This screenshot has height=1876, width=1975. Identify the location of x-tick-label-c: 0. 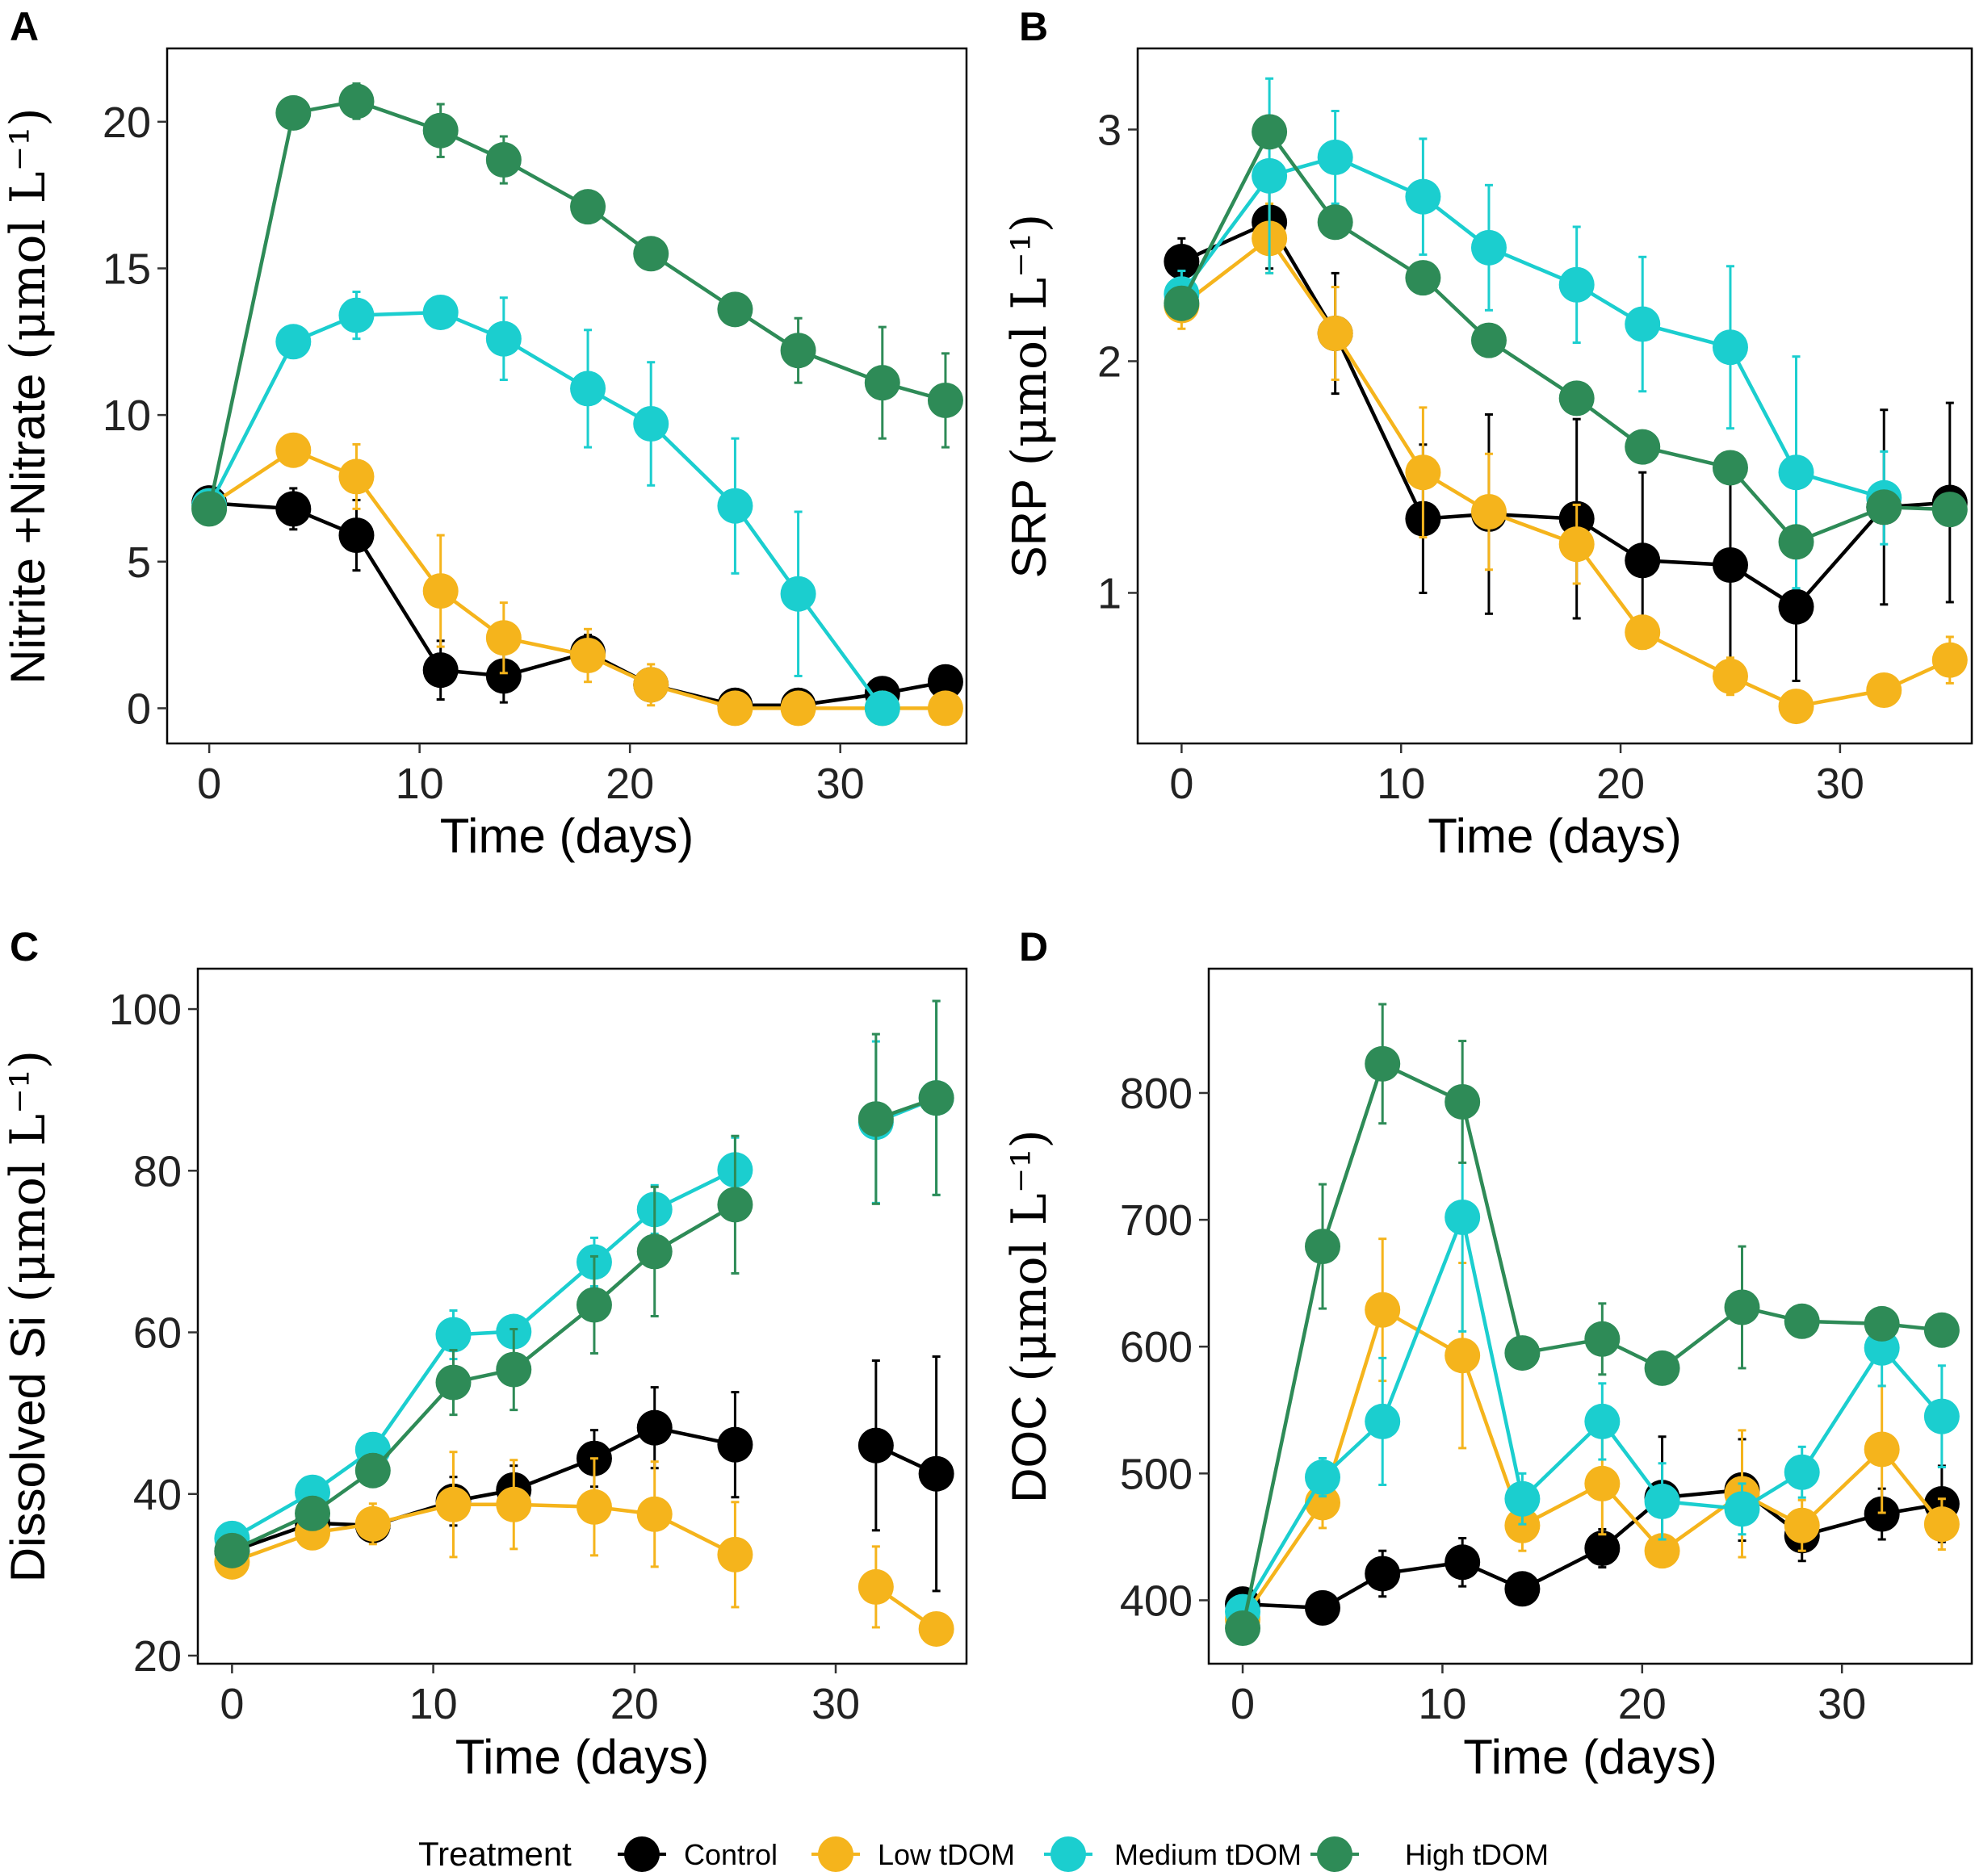
(232, 1704).